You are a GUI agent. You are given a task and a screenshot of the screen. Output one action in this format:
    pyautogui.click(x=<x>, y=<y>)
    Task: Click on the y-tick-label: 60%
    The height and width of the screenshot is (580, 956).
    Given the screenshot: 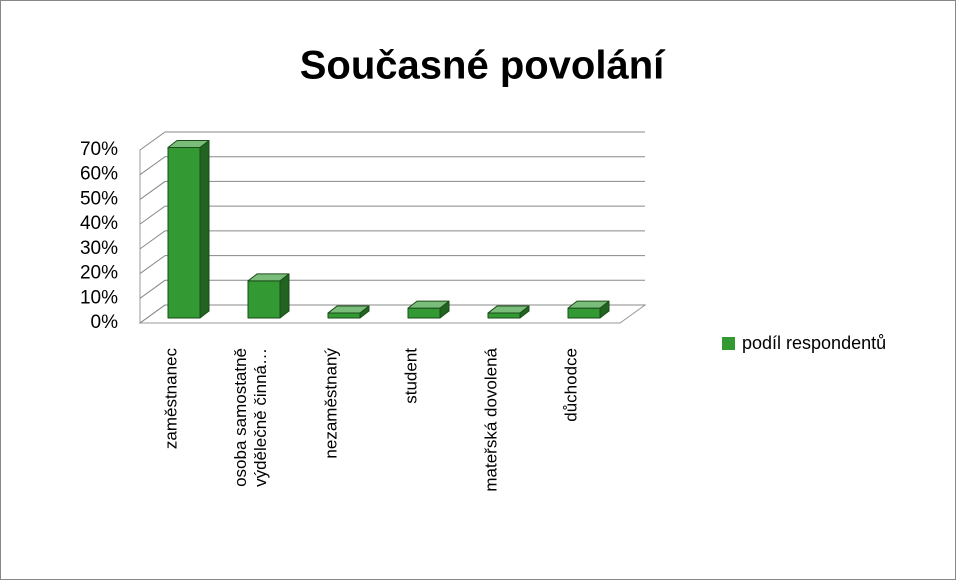 What is the action you would take?
    pyautogui.click(x=99, y=174)
    